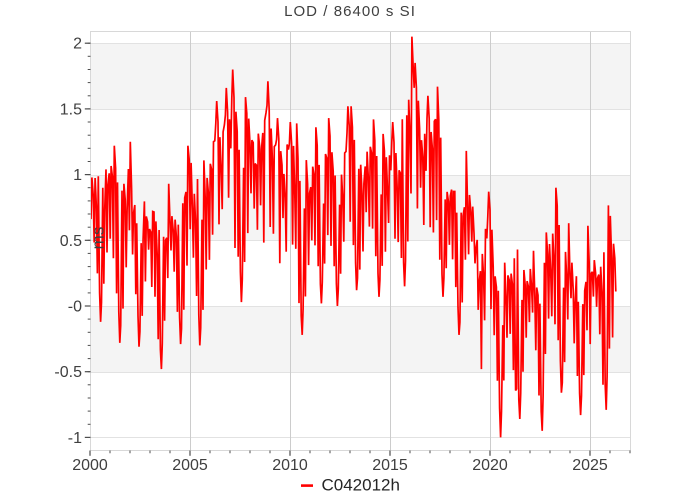 This screenshot has height=500, width=700. Describe the element at coordinates (77, 44) in the screenshot. I see `svg-text: 2` at that location.